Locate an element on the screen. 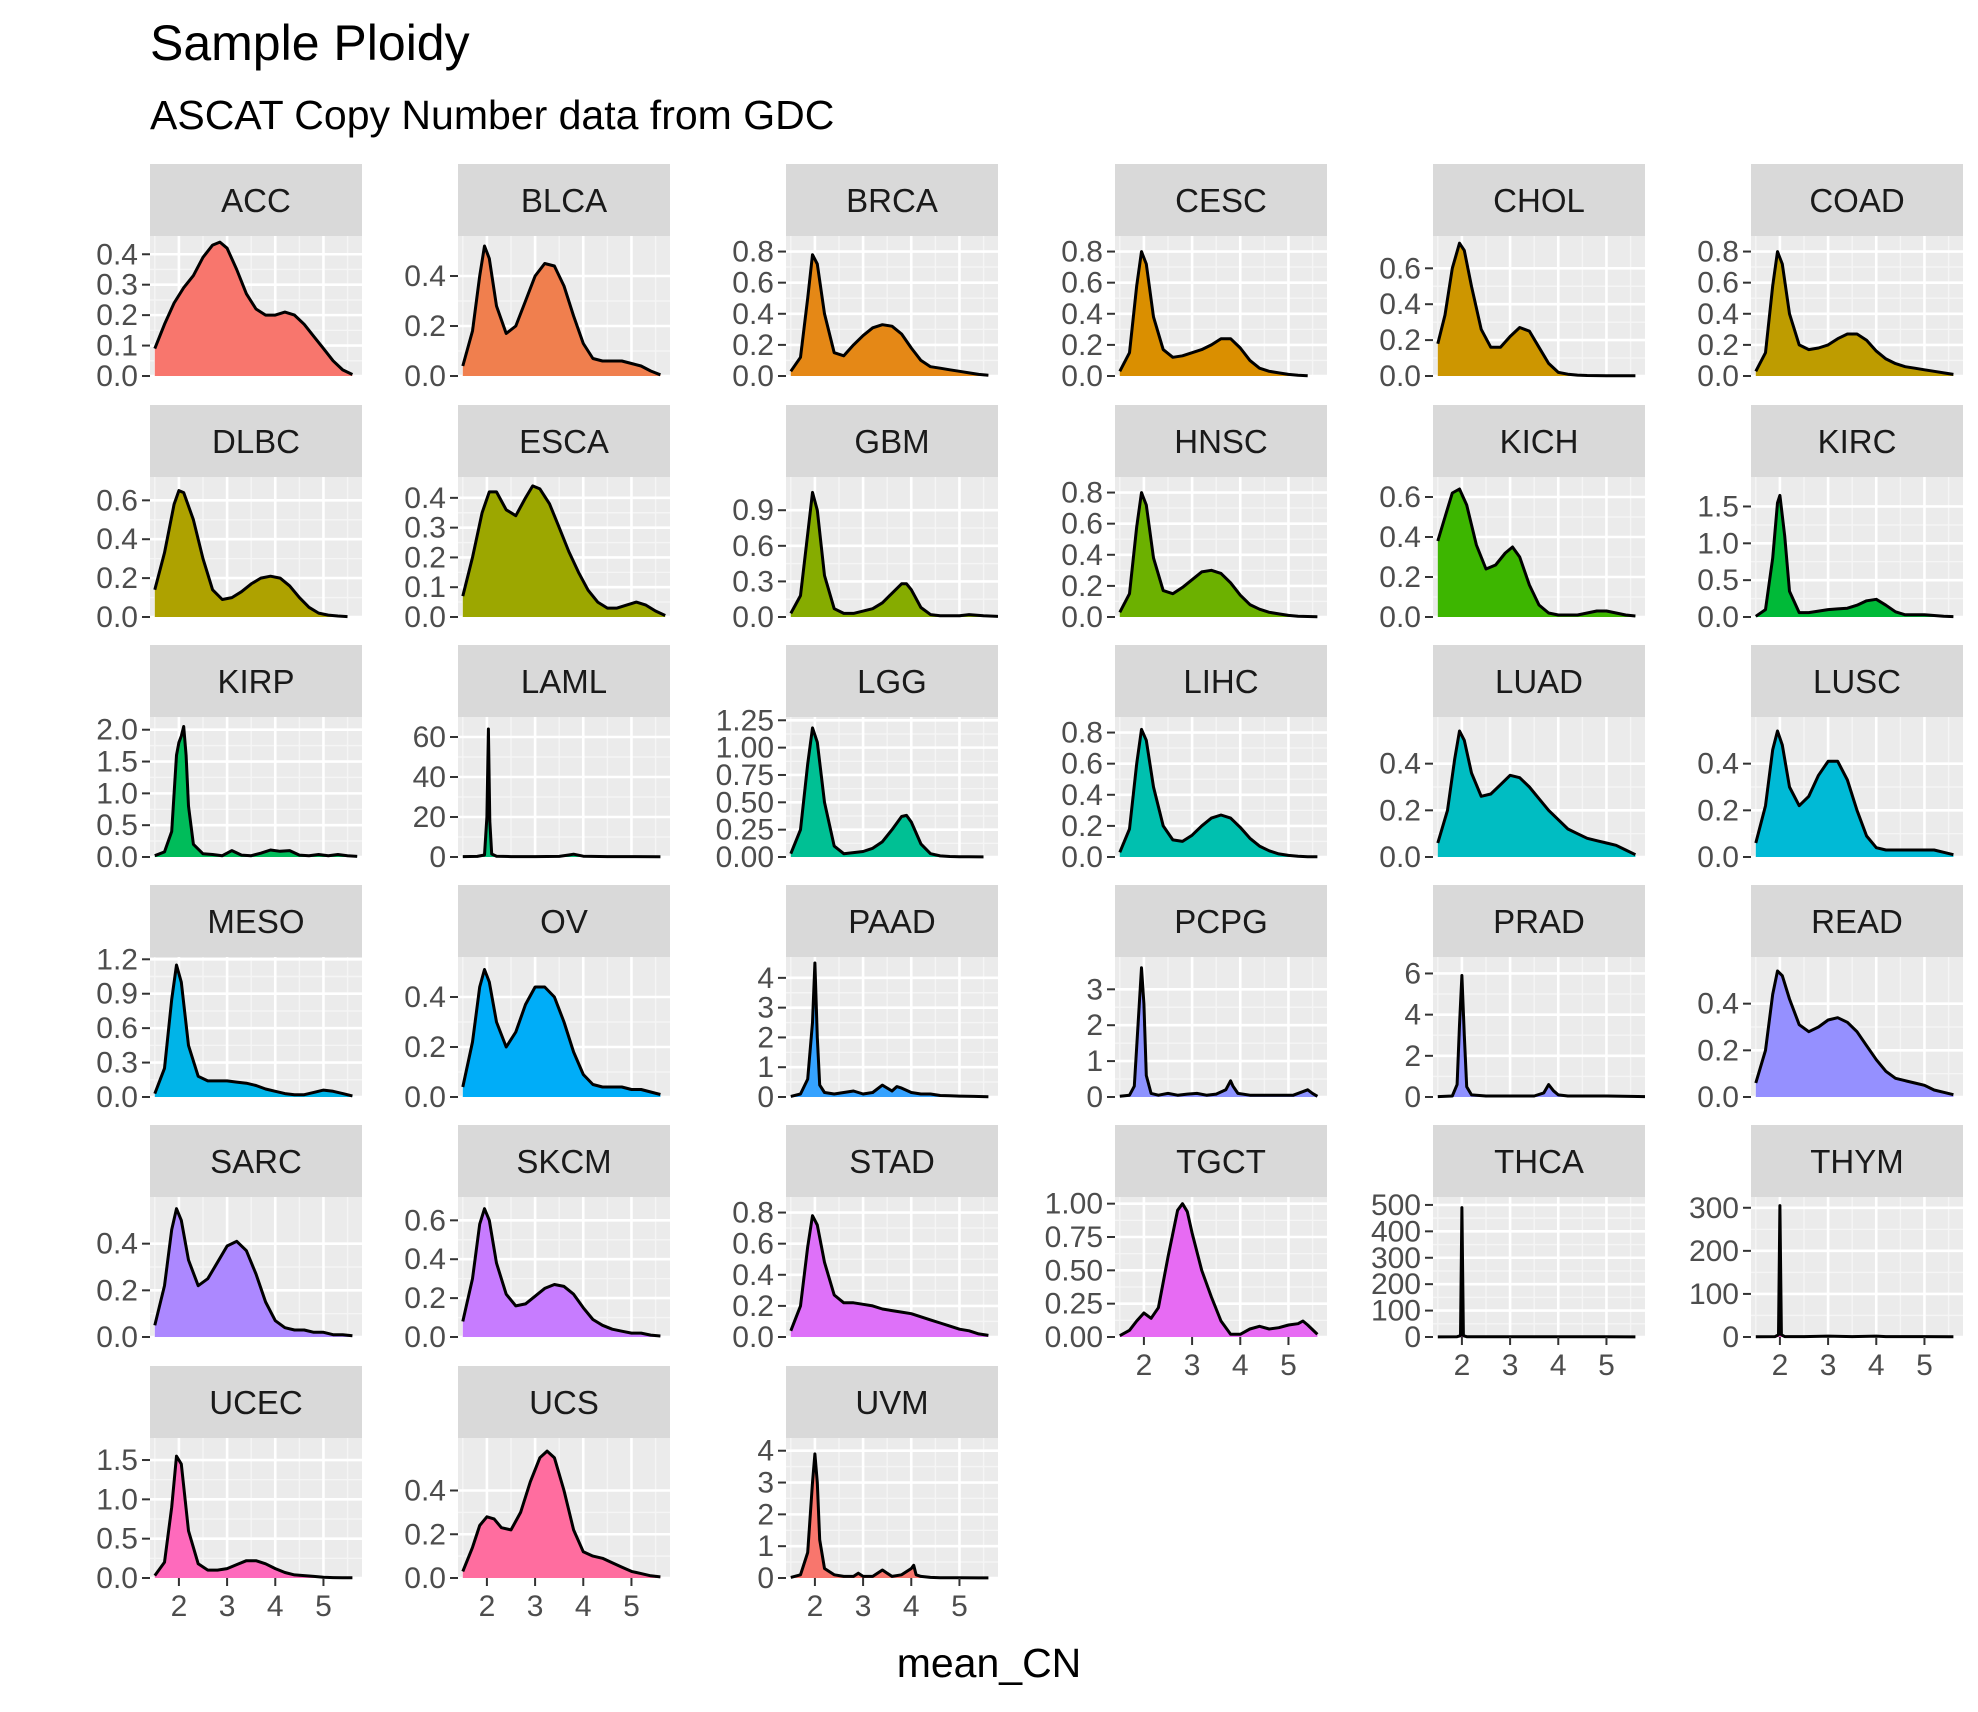  panel-ucec: UCEC 0.0 0.5 1.0 1.5 2 3 4 5 is located at coordinates (229, 1494).